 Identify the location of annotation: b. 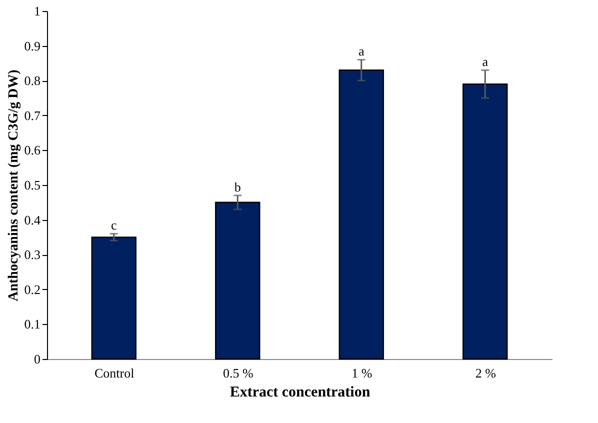
(237, 186).